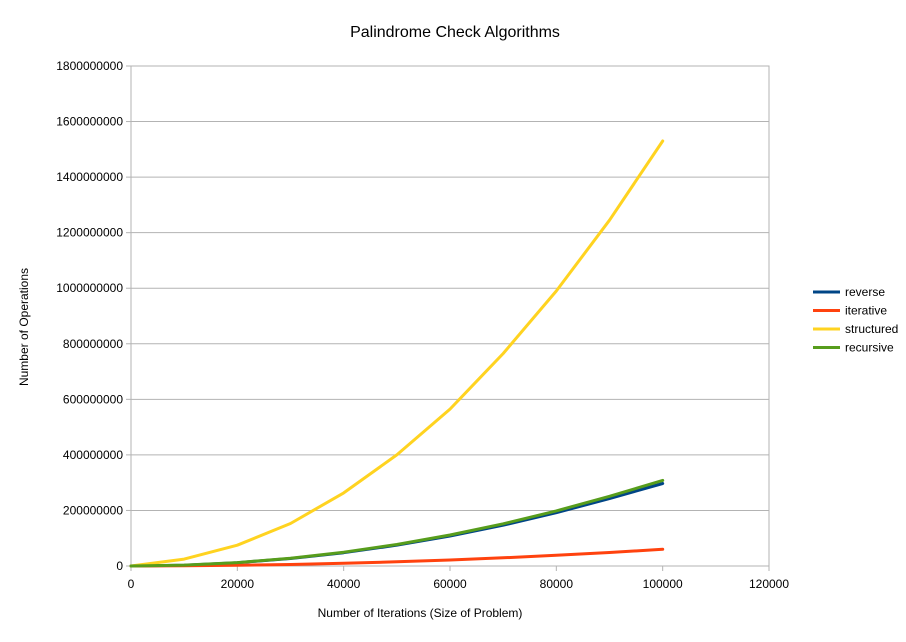 This screenshot has width=906, height=642. I want to click on y-tick-label: 600000000, so click(93, 399).